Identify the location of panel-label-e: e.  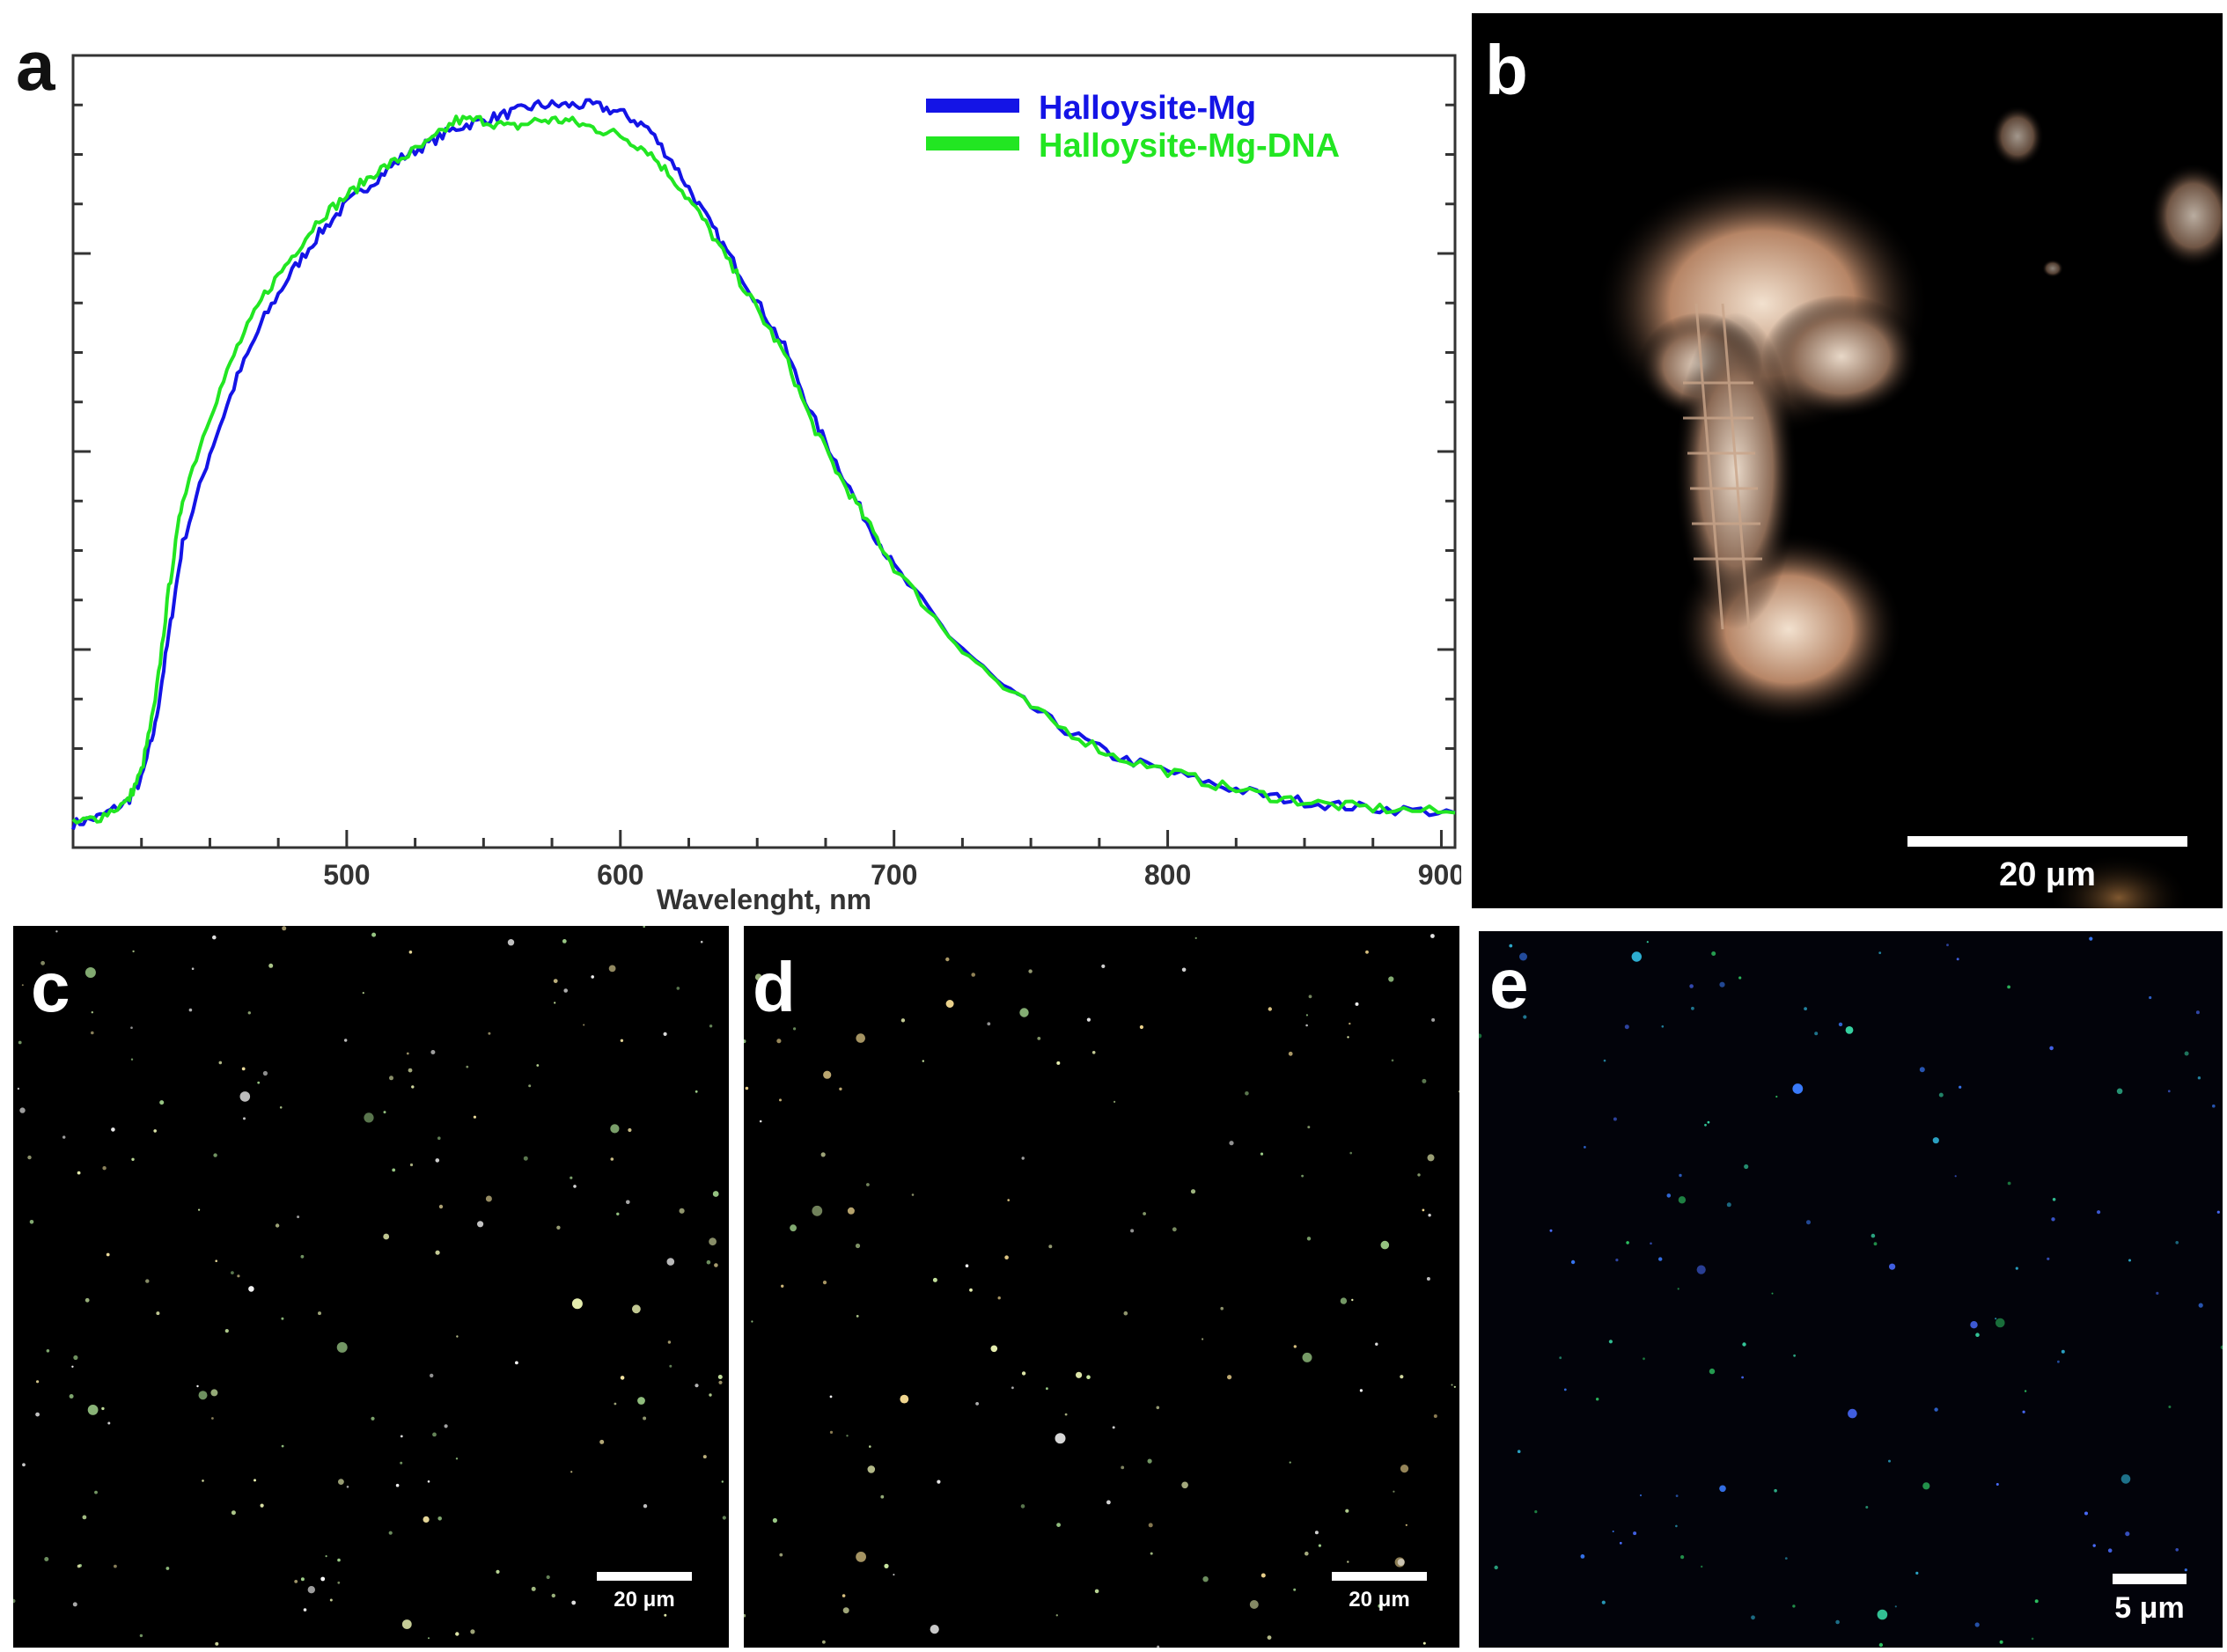
(1509, 983).